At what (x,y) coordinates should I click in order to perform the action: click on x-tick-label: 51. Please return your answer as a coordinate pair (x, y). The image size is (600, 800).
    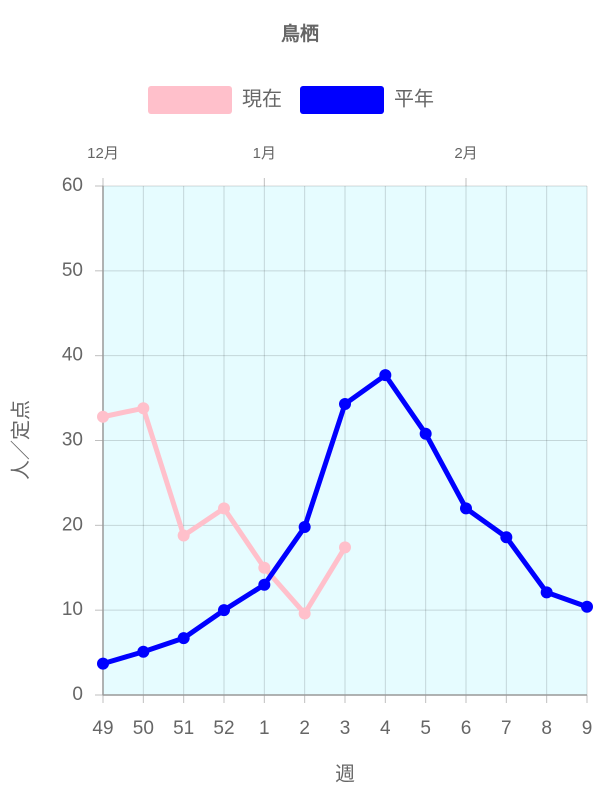
    Looking at the image, I should click on (183, 728).